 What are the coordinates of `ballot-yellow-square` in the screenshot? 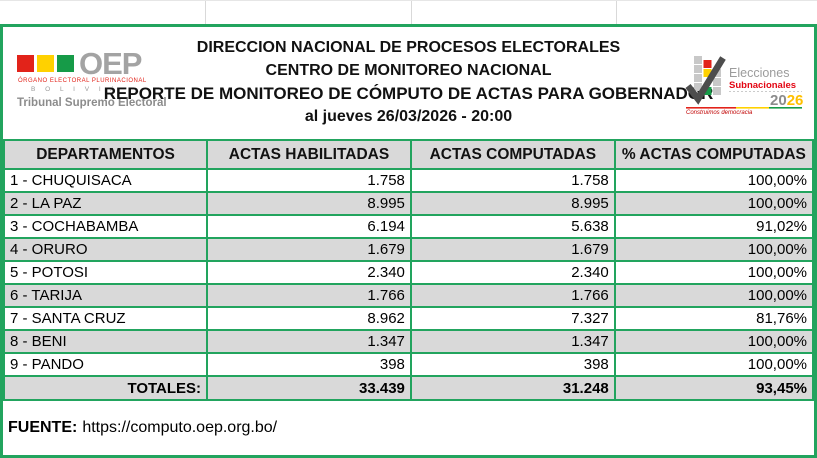 It's located at (707, 73).